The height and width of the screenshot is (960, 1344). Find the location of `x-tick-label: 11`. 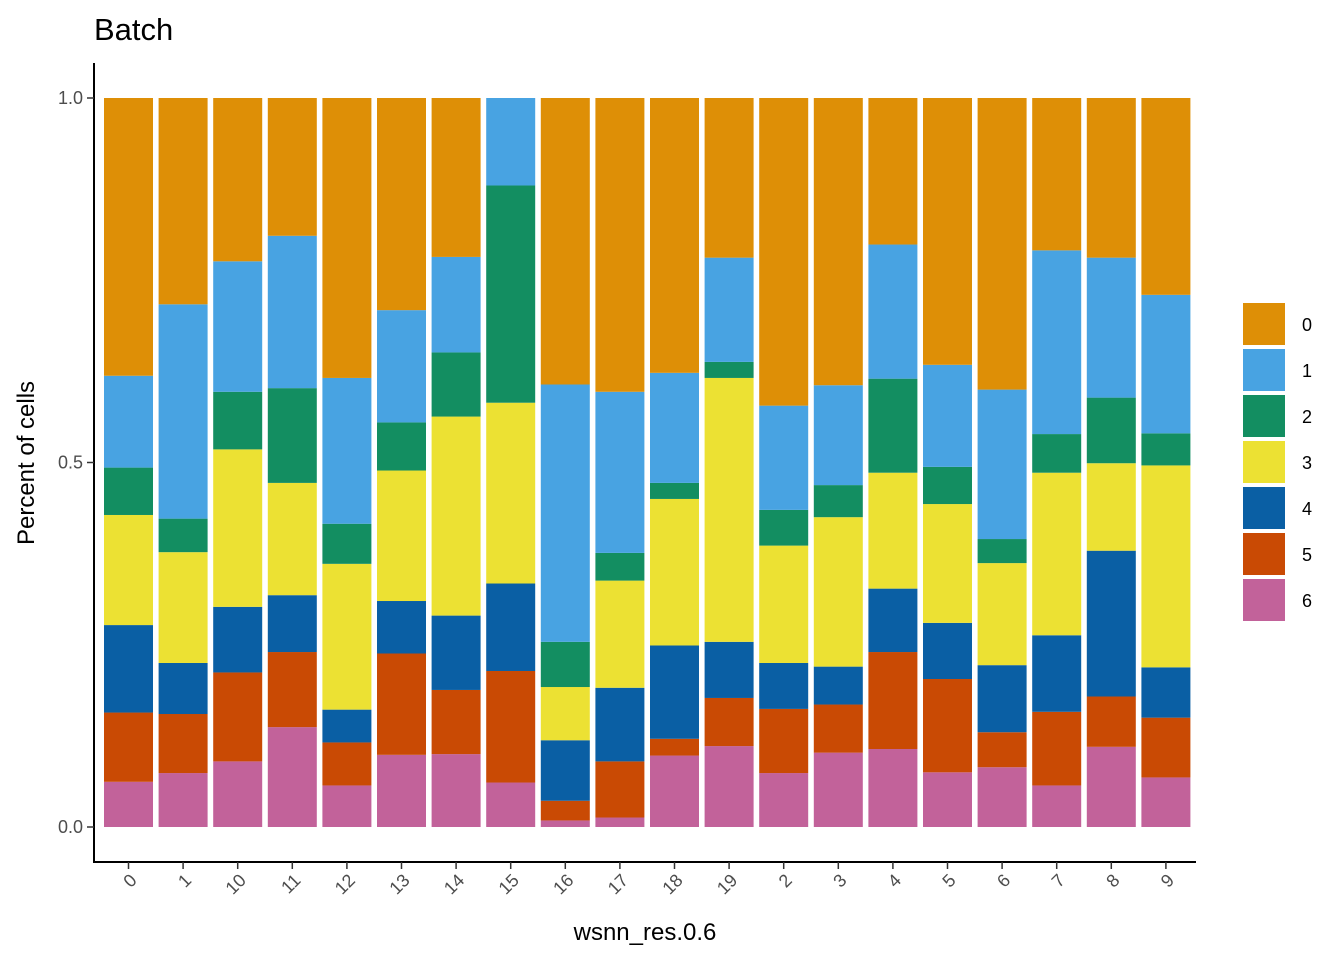

x-tick-label: 11 is located at coordinates (290, 883).